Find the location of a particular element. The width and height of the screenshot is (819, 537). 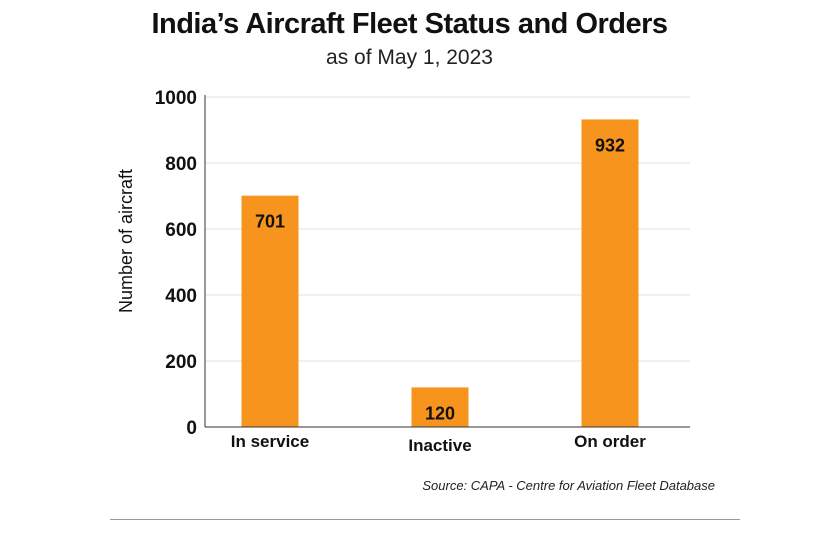

y-tick-label: 200 is located at coordinates (181, 362).